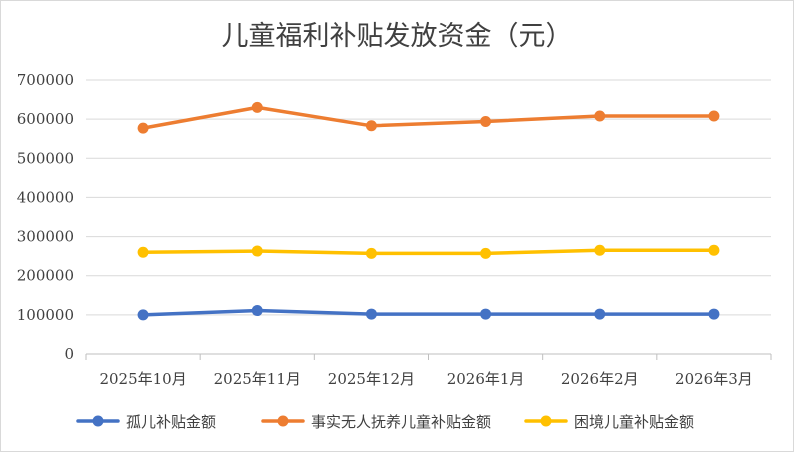 The image size is (794, 456). I want to click on legend: 孤儿补贴金额 事实无人抚养儿童补贴金额 困境儿童补贴金额, so click(385, 422).